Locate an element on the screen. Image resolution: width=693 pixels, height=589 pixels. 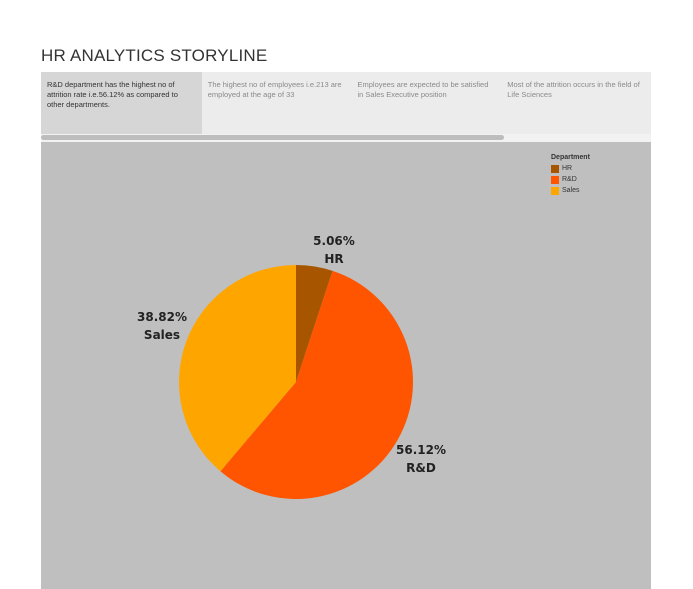
legend-label-rd: R&D is located at coordinates (569, 179).